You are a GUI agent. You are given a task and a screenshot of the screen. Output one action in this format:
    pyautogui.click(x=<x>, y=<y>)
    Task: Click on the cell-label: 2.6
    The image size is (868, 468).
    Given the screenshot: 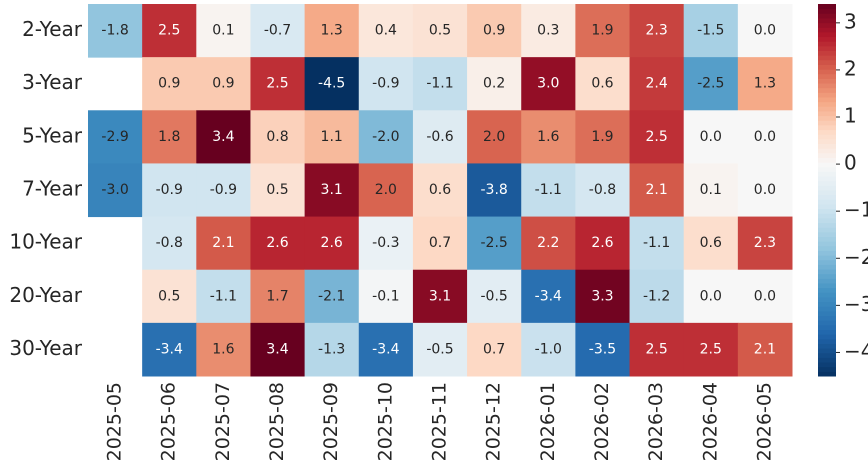 What is the action you would take?
    pyautogui.click(x=602, y=243)
    